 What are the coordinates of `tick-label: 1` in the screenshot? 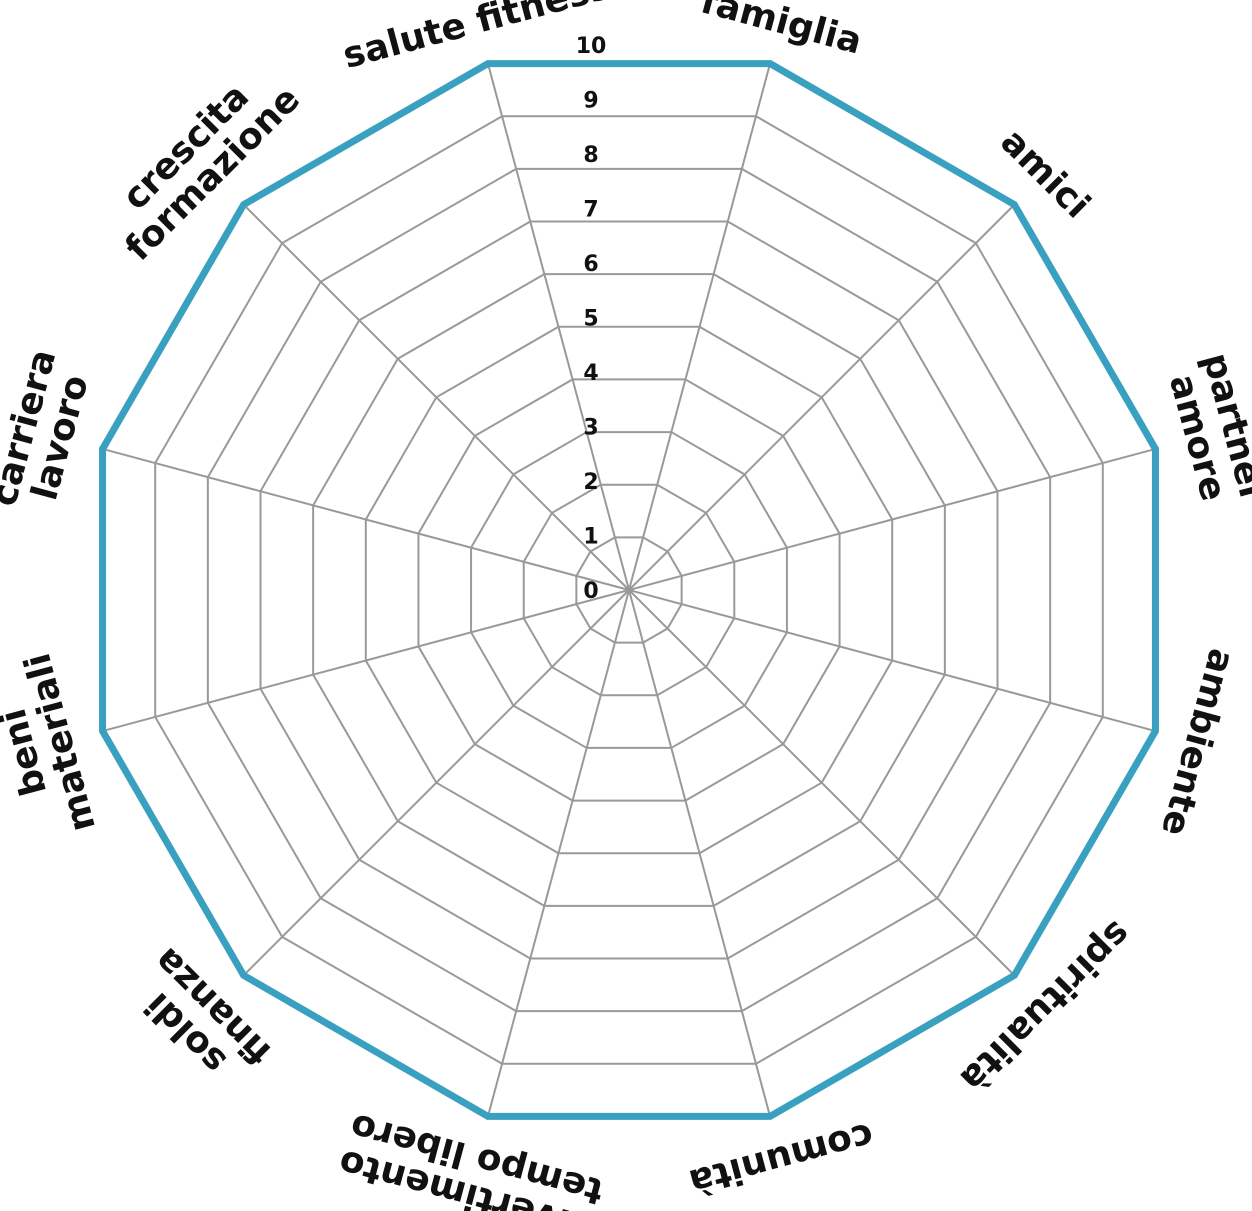 It's located at (590, 537).